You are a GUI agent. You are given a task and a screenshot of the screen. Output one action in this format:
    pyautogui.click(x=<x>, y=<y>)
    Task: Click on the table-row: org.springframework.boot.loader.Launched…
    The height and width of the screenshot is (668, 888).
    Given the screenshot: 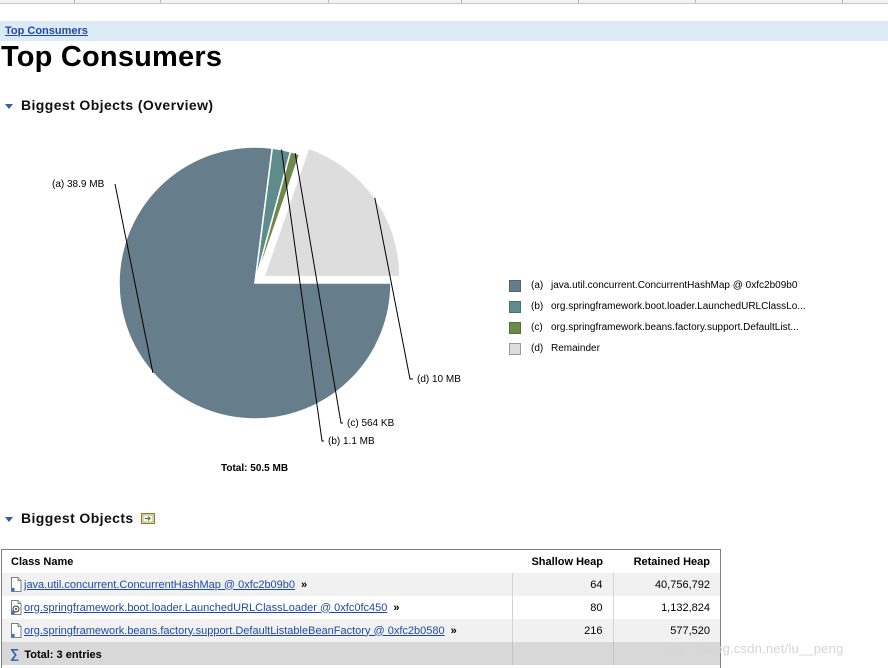 What is the action you would take?
    pyautogui.click(x=361, y=607)
    